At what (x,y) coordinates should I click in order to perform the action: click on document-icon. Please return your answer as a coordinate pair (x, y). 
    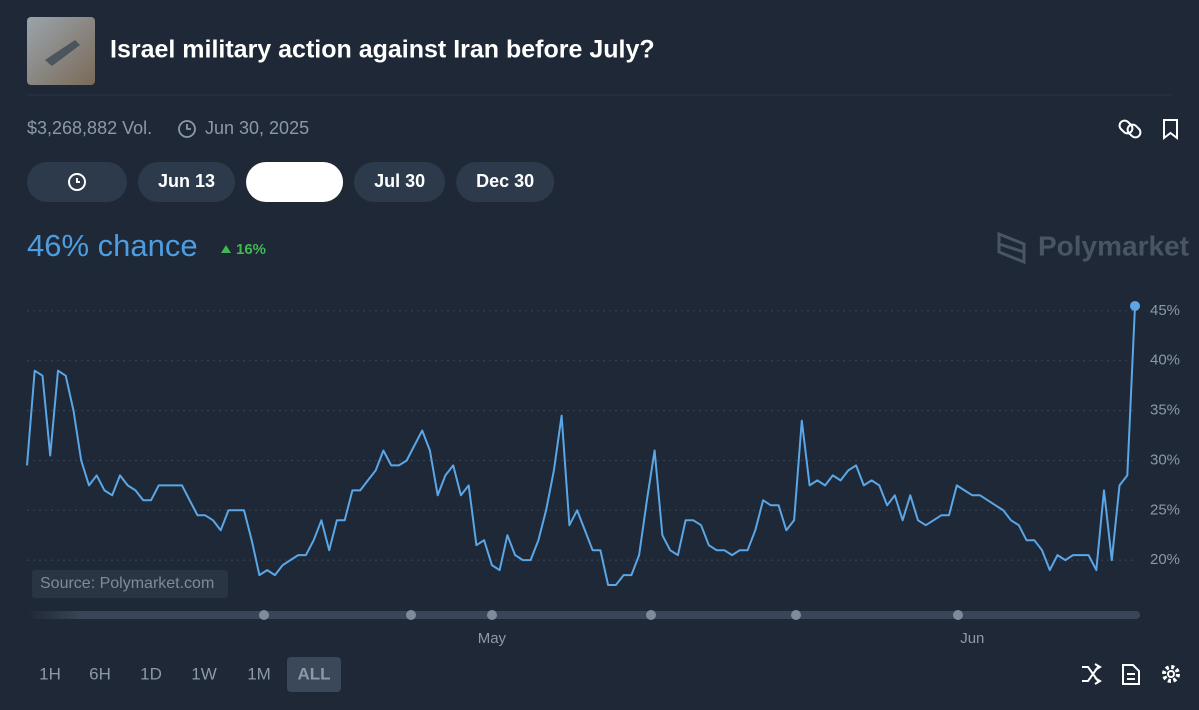
    Looking at the image, I should click on (1131, 674).